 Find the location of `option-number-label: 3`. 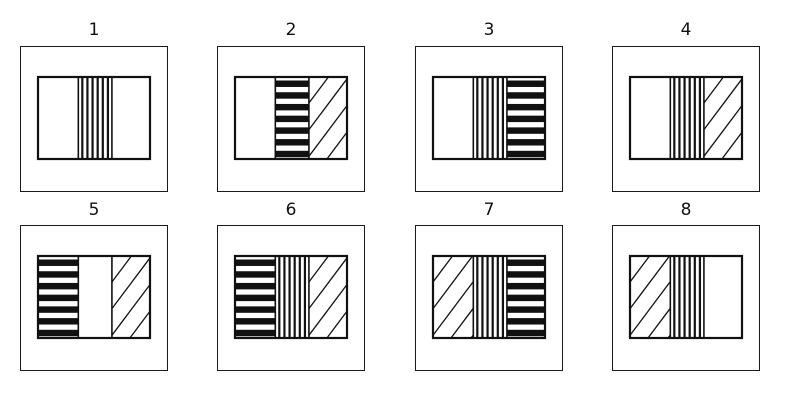

option-number-label: 3 is located at coordinates (489, 30).